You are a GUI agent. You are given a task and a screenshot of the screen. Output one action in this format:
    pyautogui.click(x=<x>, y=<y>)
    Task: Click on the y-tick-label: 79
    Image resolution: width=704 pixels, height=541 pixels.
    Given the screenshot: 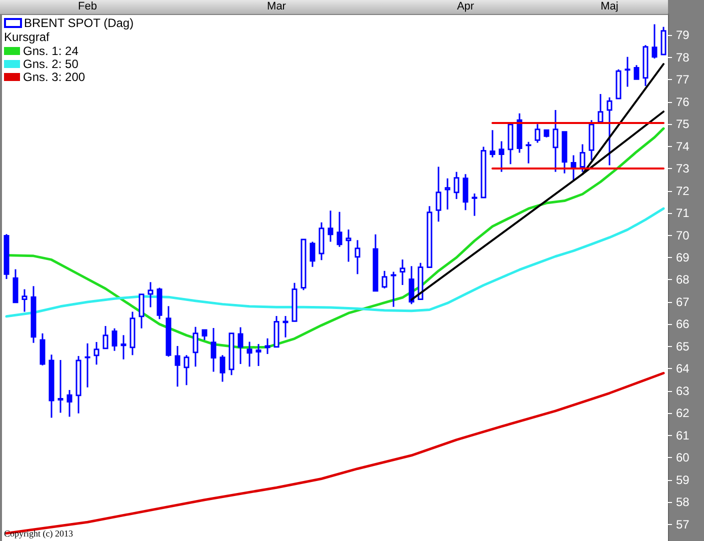 What is the action you would take?
    pyautogui.click(x=683, y=35)
    